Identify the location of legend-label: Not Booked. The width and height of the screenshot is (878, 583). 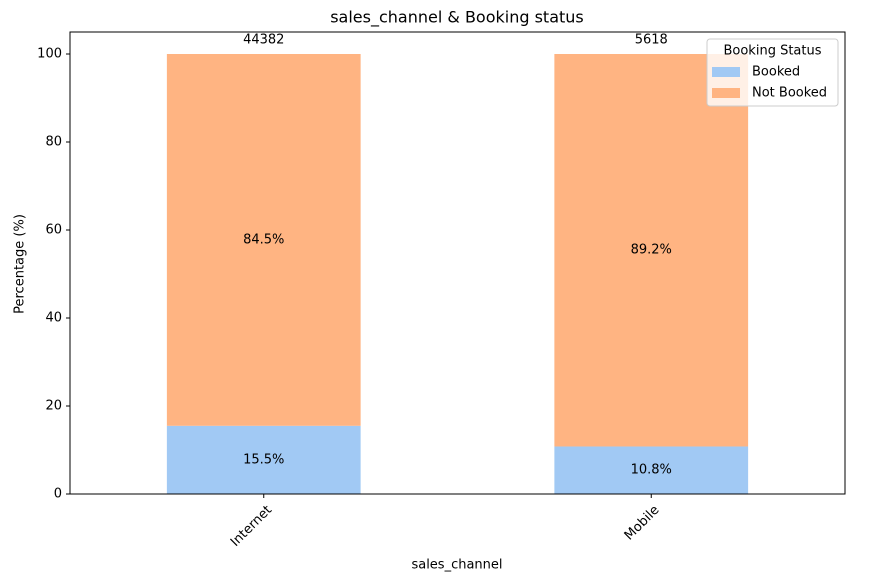
(789, 93).